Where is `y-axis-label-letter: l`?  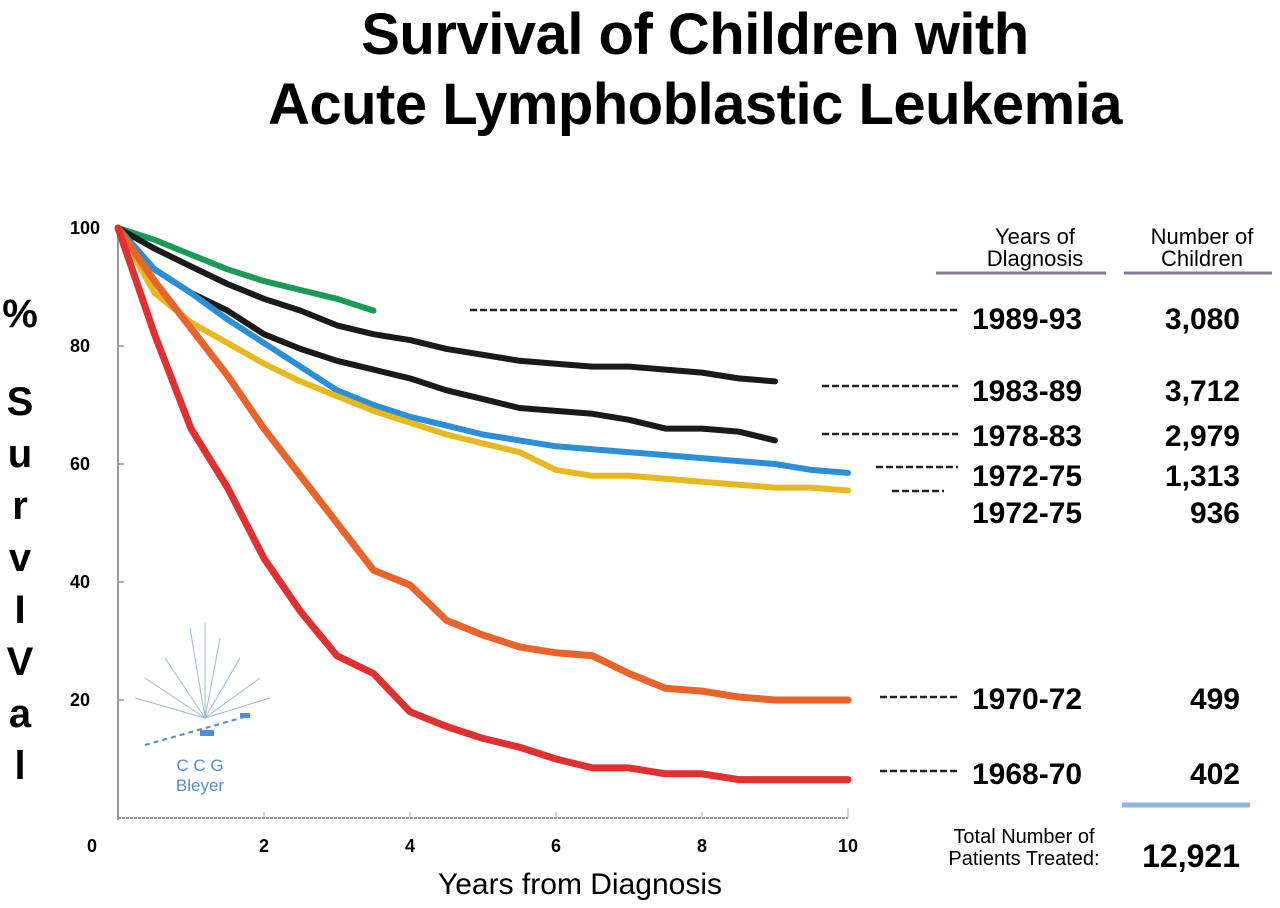 y-axis-label-letter: l is located at coordinates (20, 766).